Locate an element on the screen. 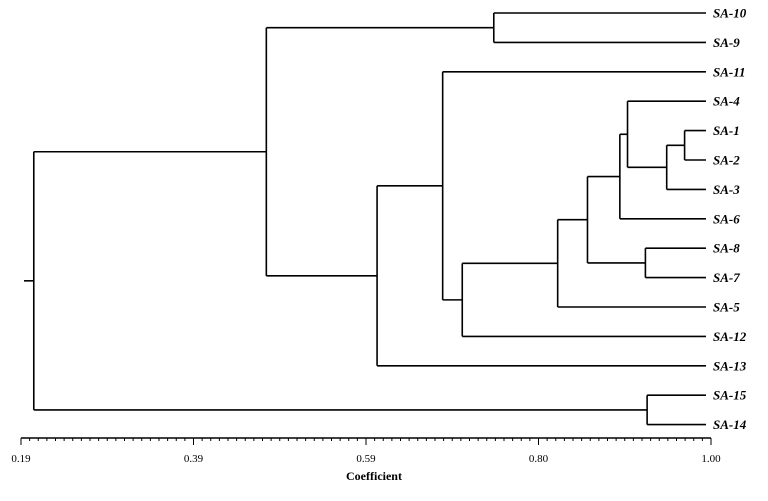  leaf-label: SA-3 is located at coordinates (726, 189).